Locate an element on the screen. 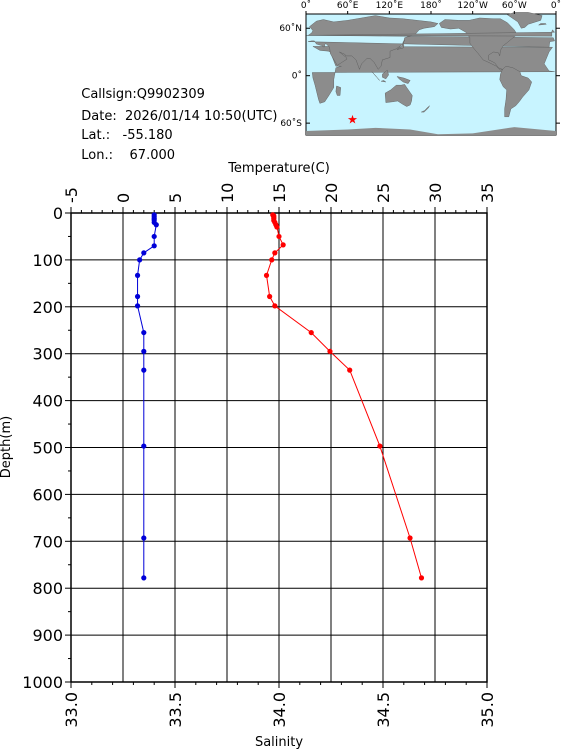 Image resolution: width=564 pixels, height=751 pixels. info-lon: Lon.: 67.000 is located at coordinates (124, 148).